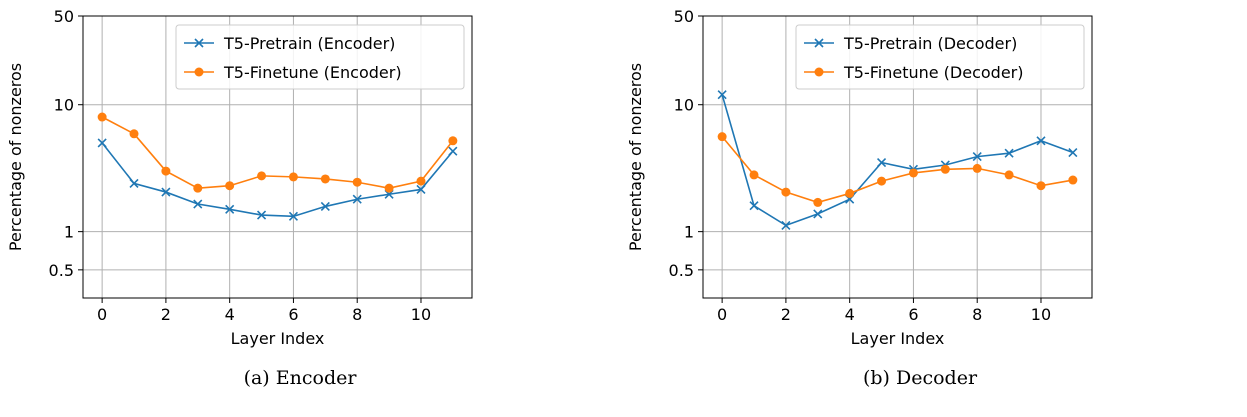  What do you see at coordinates (930, 43) in the screenshot?
I see `legend-label: T5-Pretrain (Decoder)` at bounding box center [930, 43].